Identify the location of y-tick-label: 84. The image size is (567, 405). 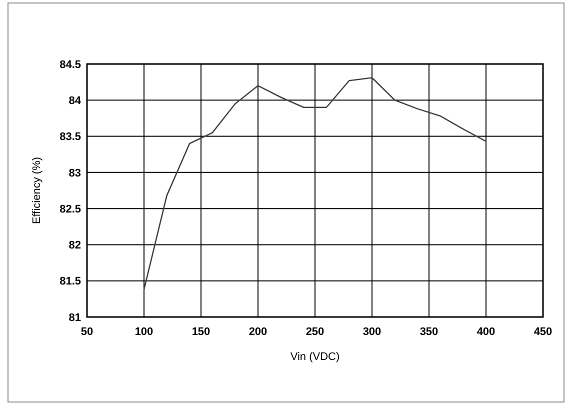
(75, 100).